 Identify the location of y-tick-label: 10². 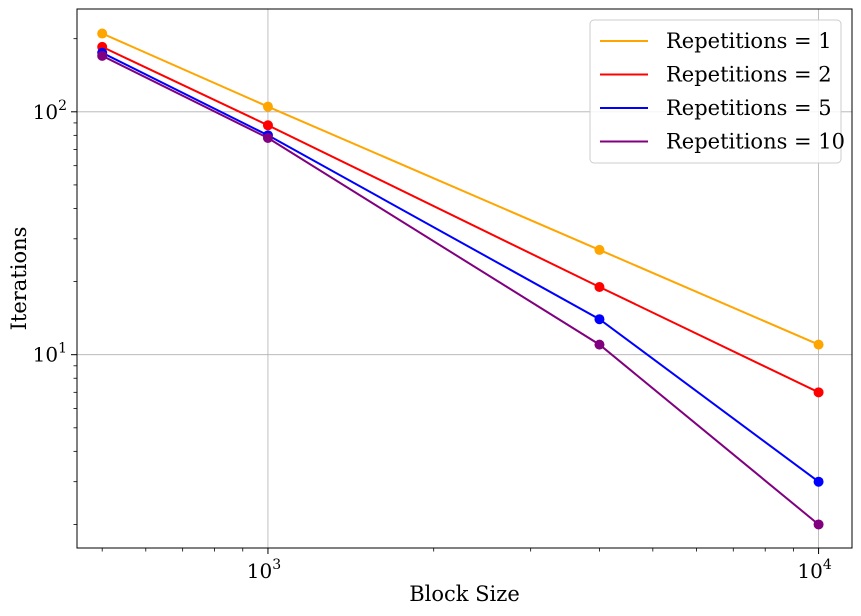
(50, 111).